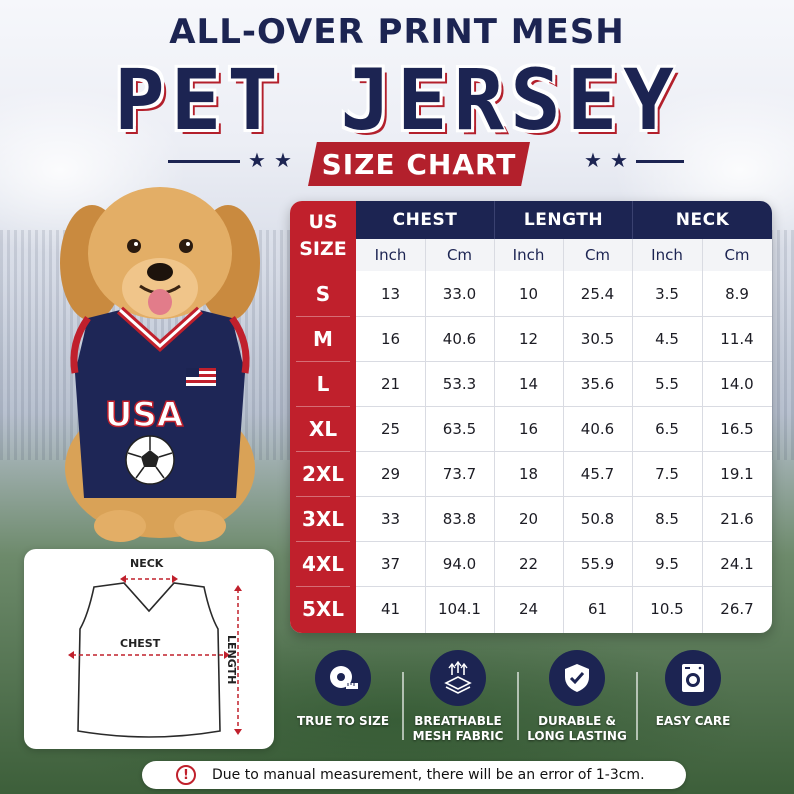  What do you see at coordinates (528, 338) in the screenshot?
I see `table-cell: 12` at bounding box center [528, 338].